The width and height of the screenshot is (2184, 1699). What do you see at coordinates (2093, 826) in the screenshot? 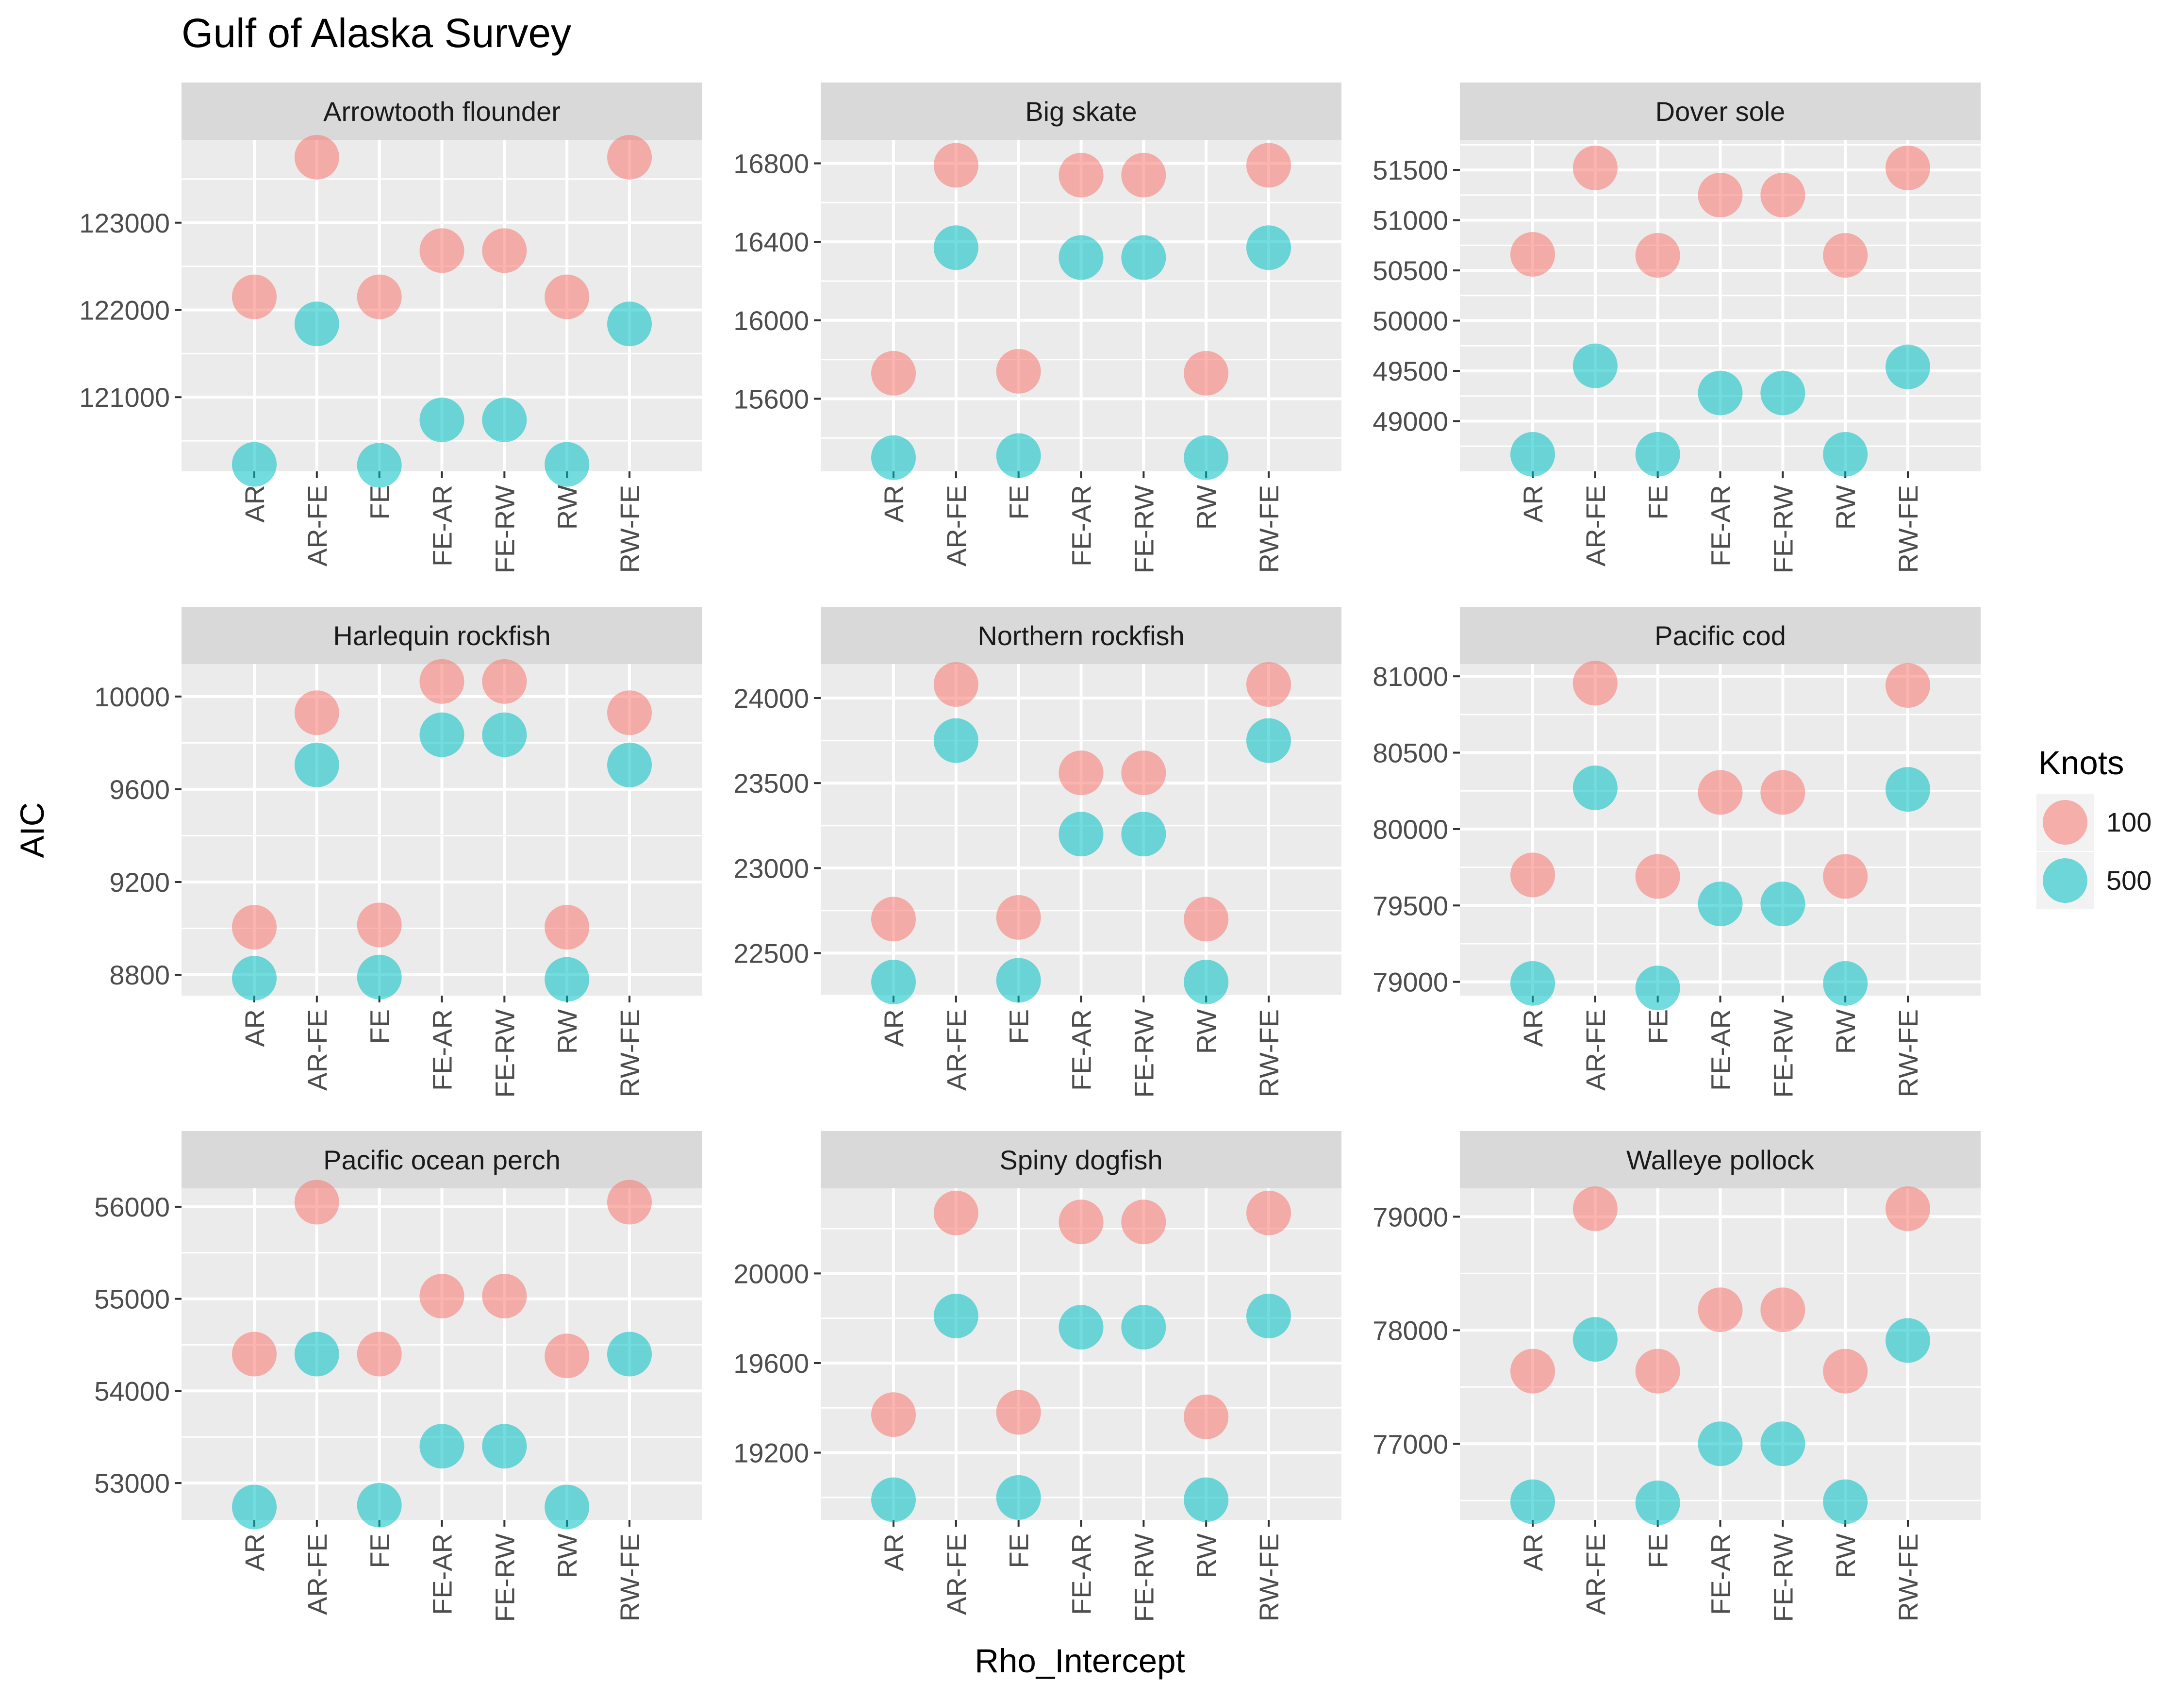
I see `legend: Knots 100 500` at bounding box center [2093, 826].